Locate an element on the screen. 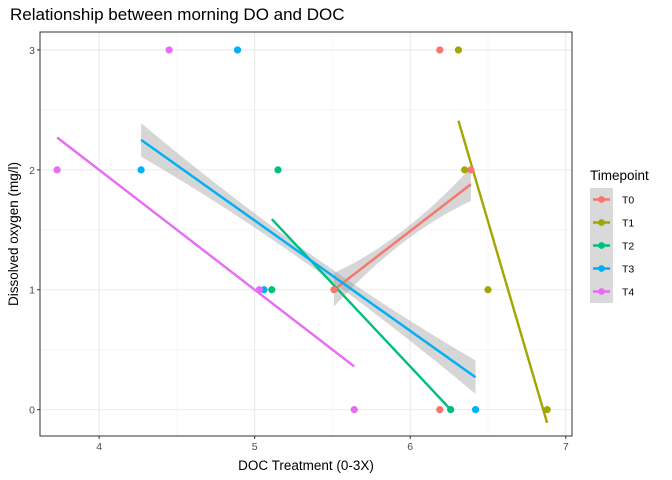 Image resolution: width=672 pixels, height=480 pixels. legend-label-t2: T2 is located at coordinates (628, 247).